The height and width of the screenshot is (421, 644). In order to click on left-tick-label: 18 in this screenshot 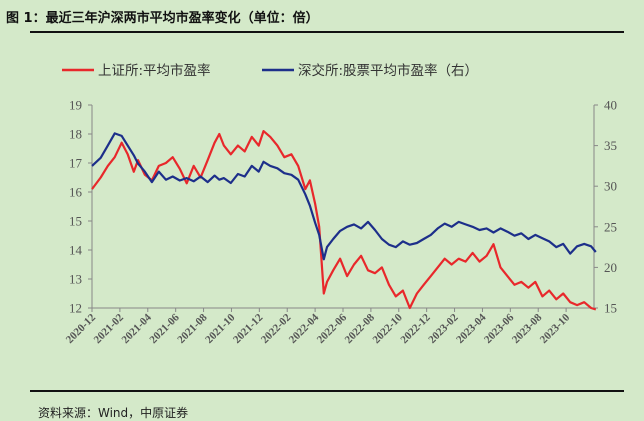, I will do `click(75, 134)`.